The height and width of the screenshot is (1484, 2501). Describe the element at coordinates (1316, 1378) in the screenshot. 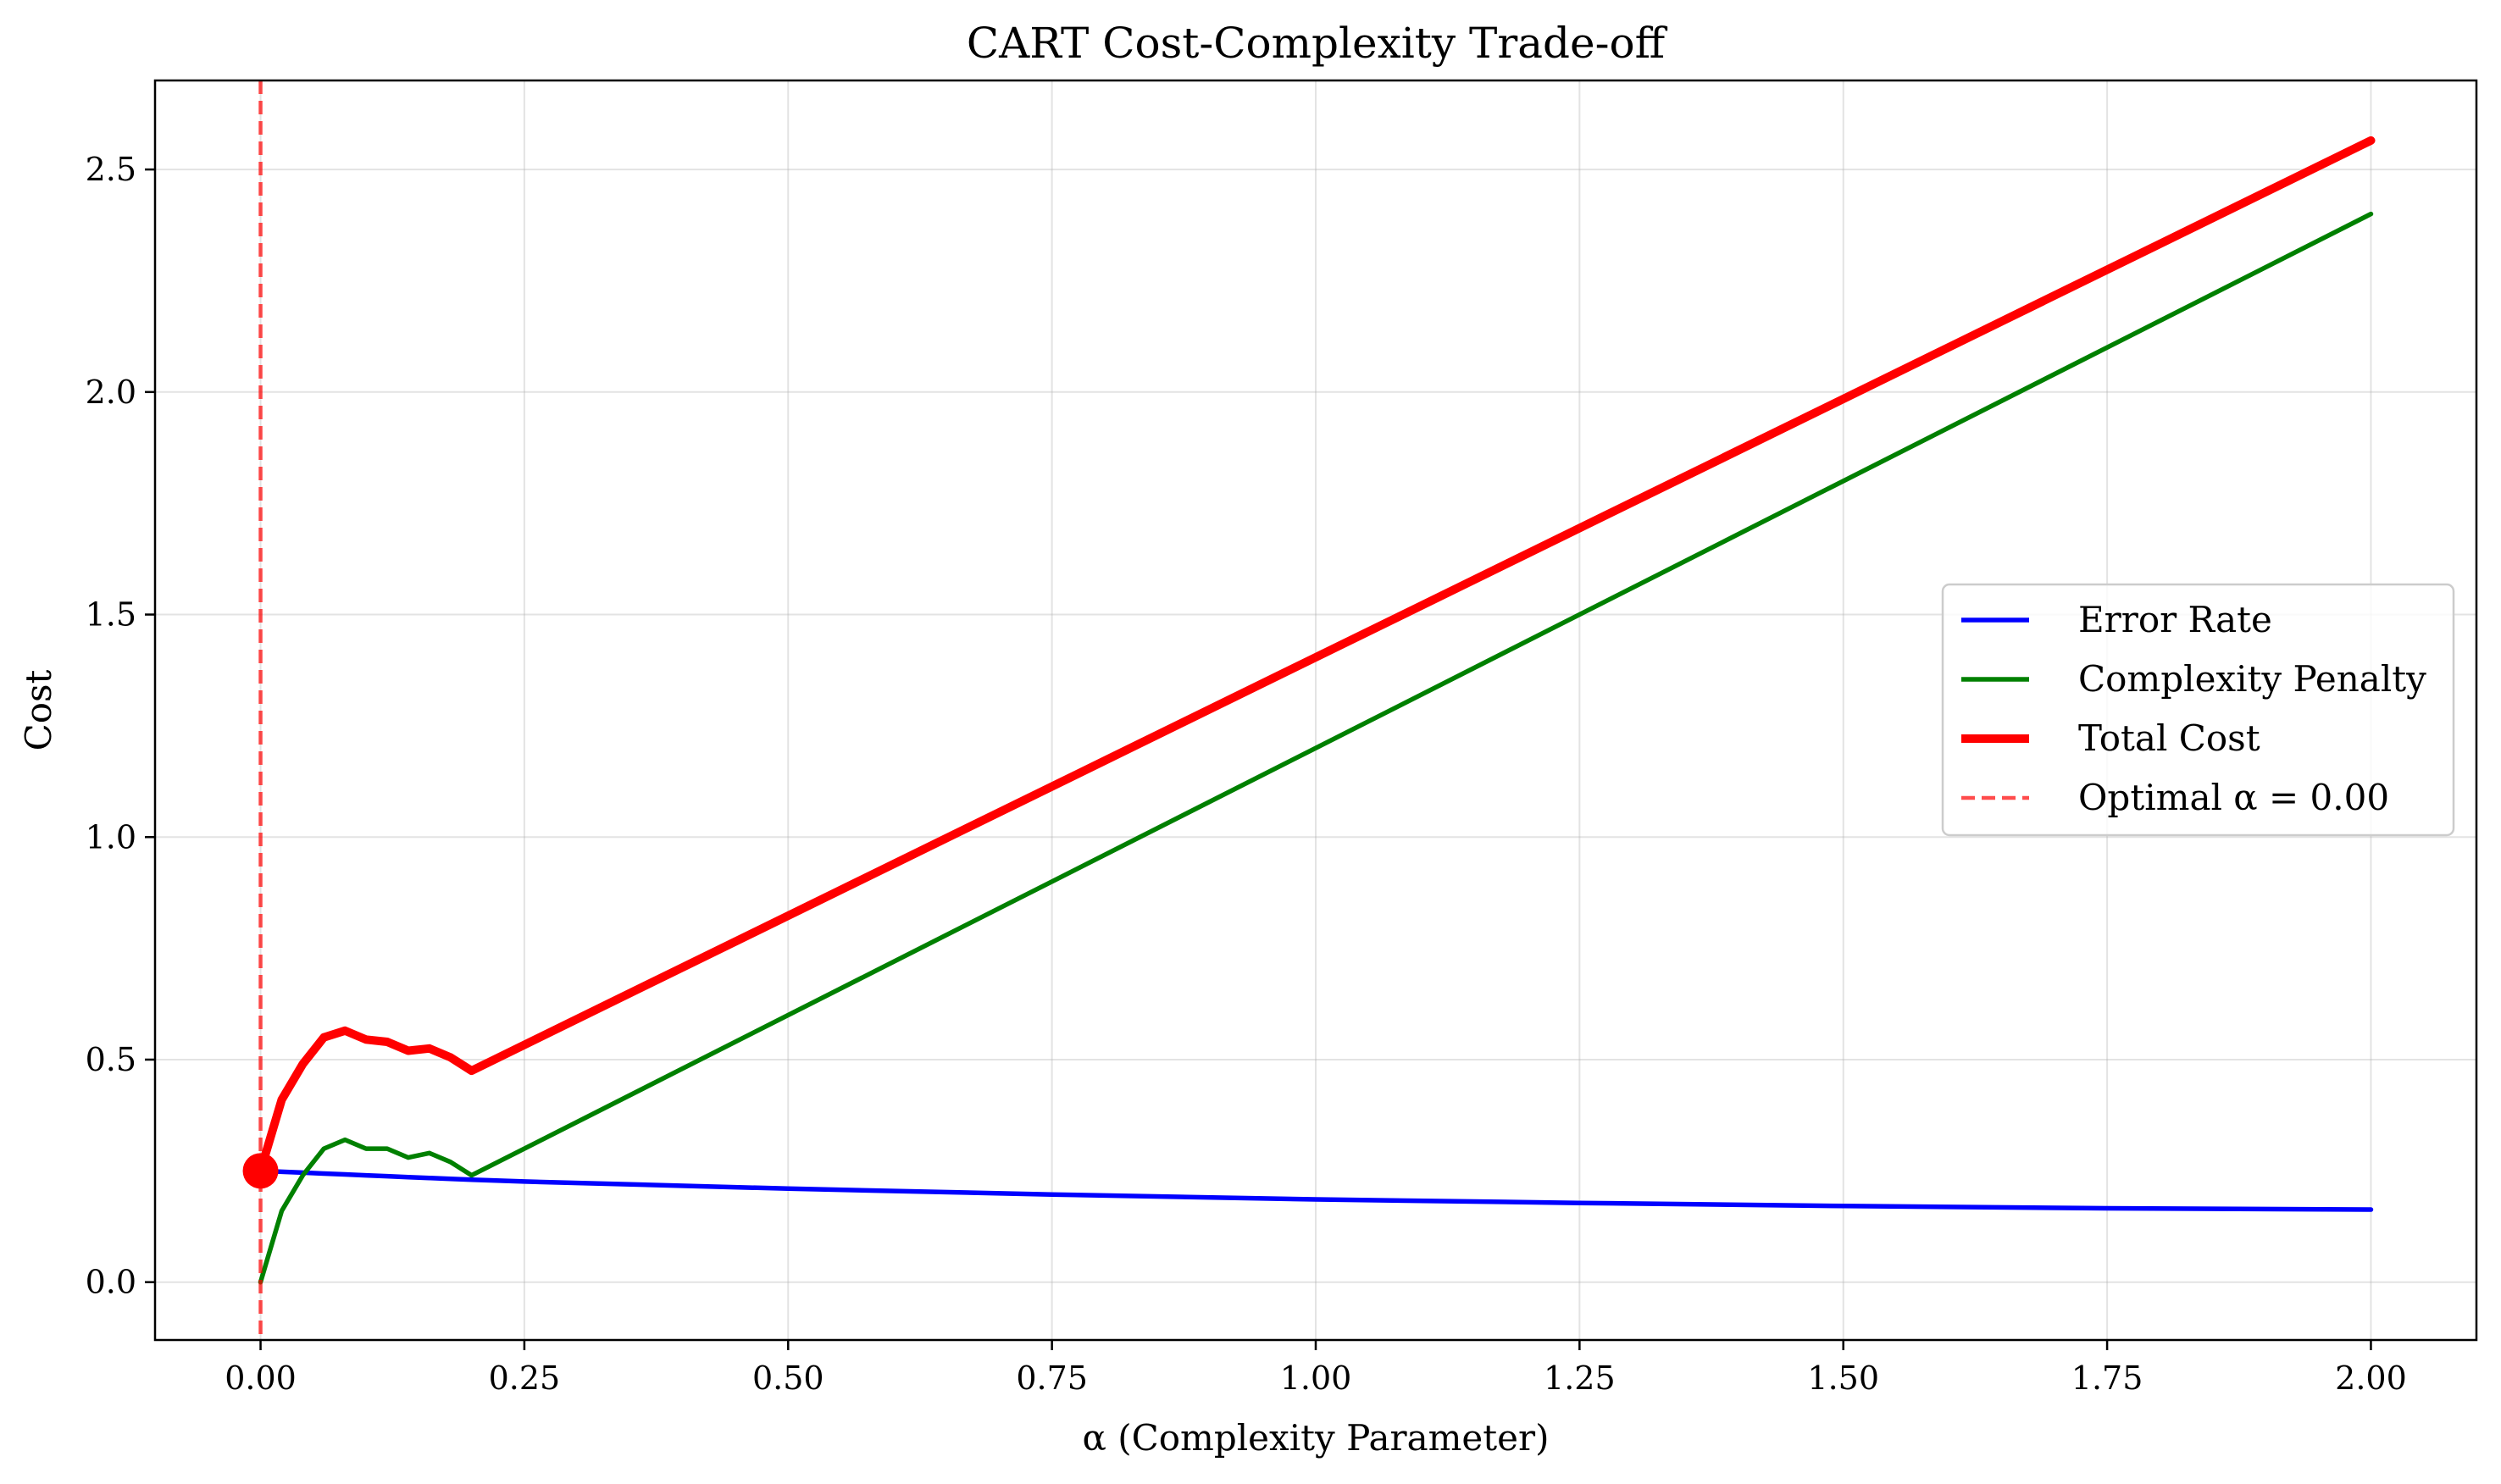

I see `x-tick-label: 1.00` at that location.